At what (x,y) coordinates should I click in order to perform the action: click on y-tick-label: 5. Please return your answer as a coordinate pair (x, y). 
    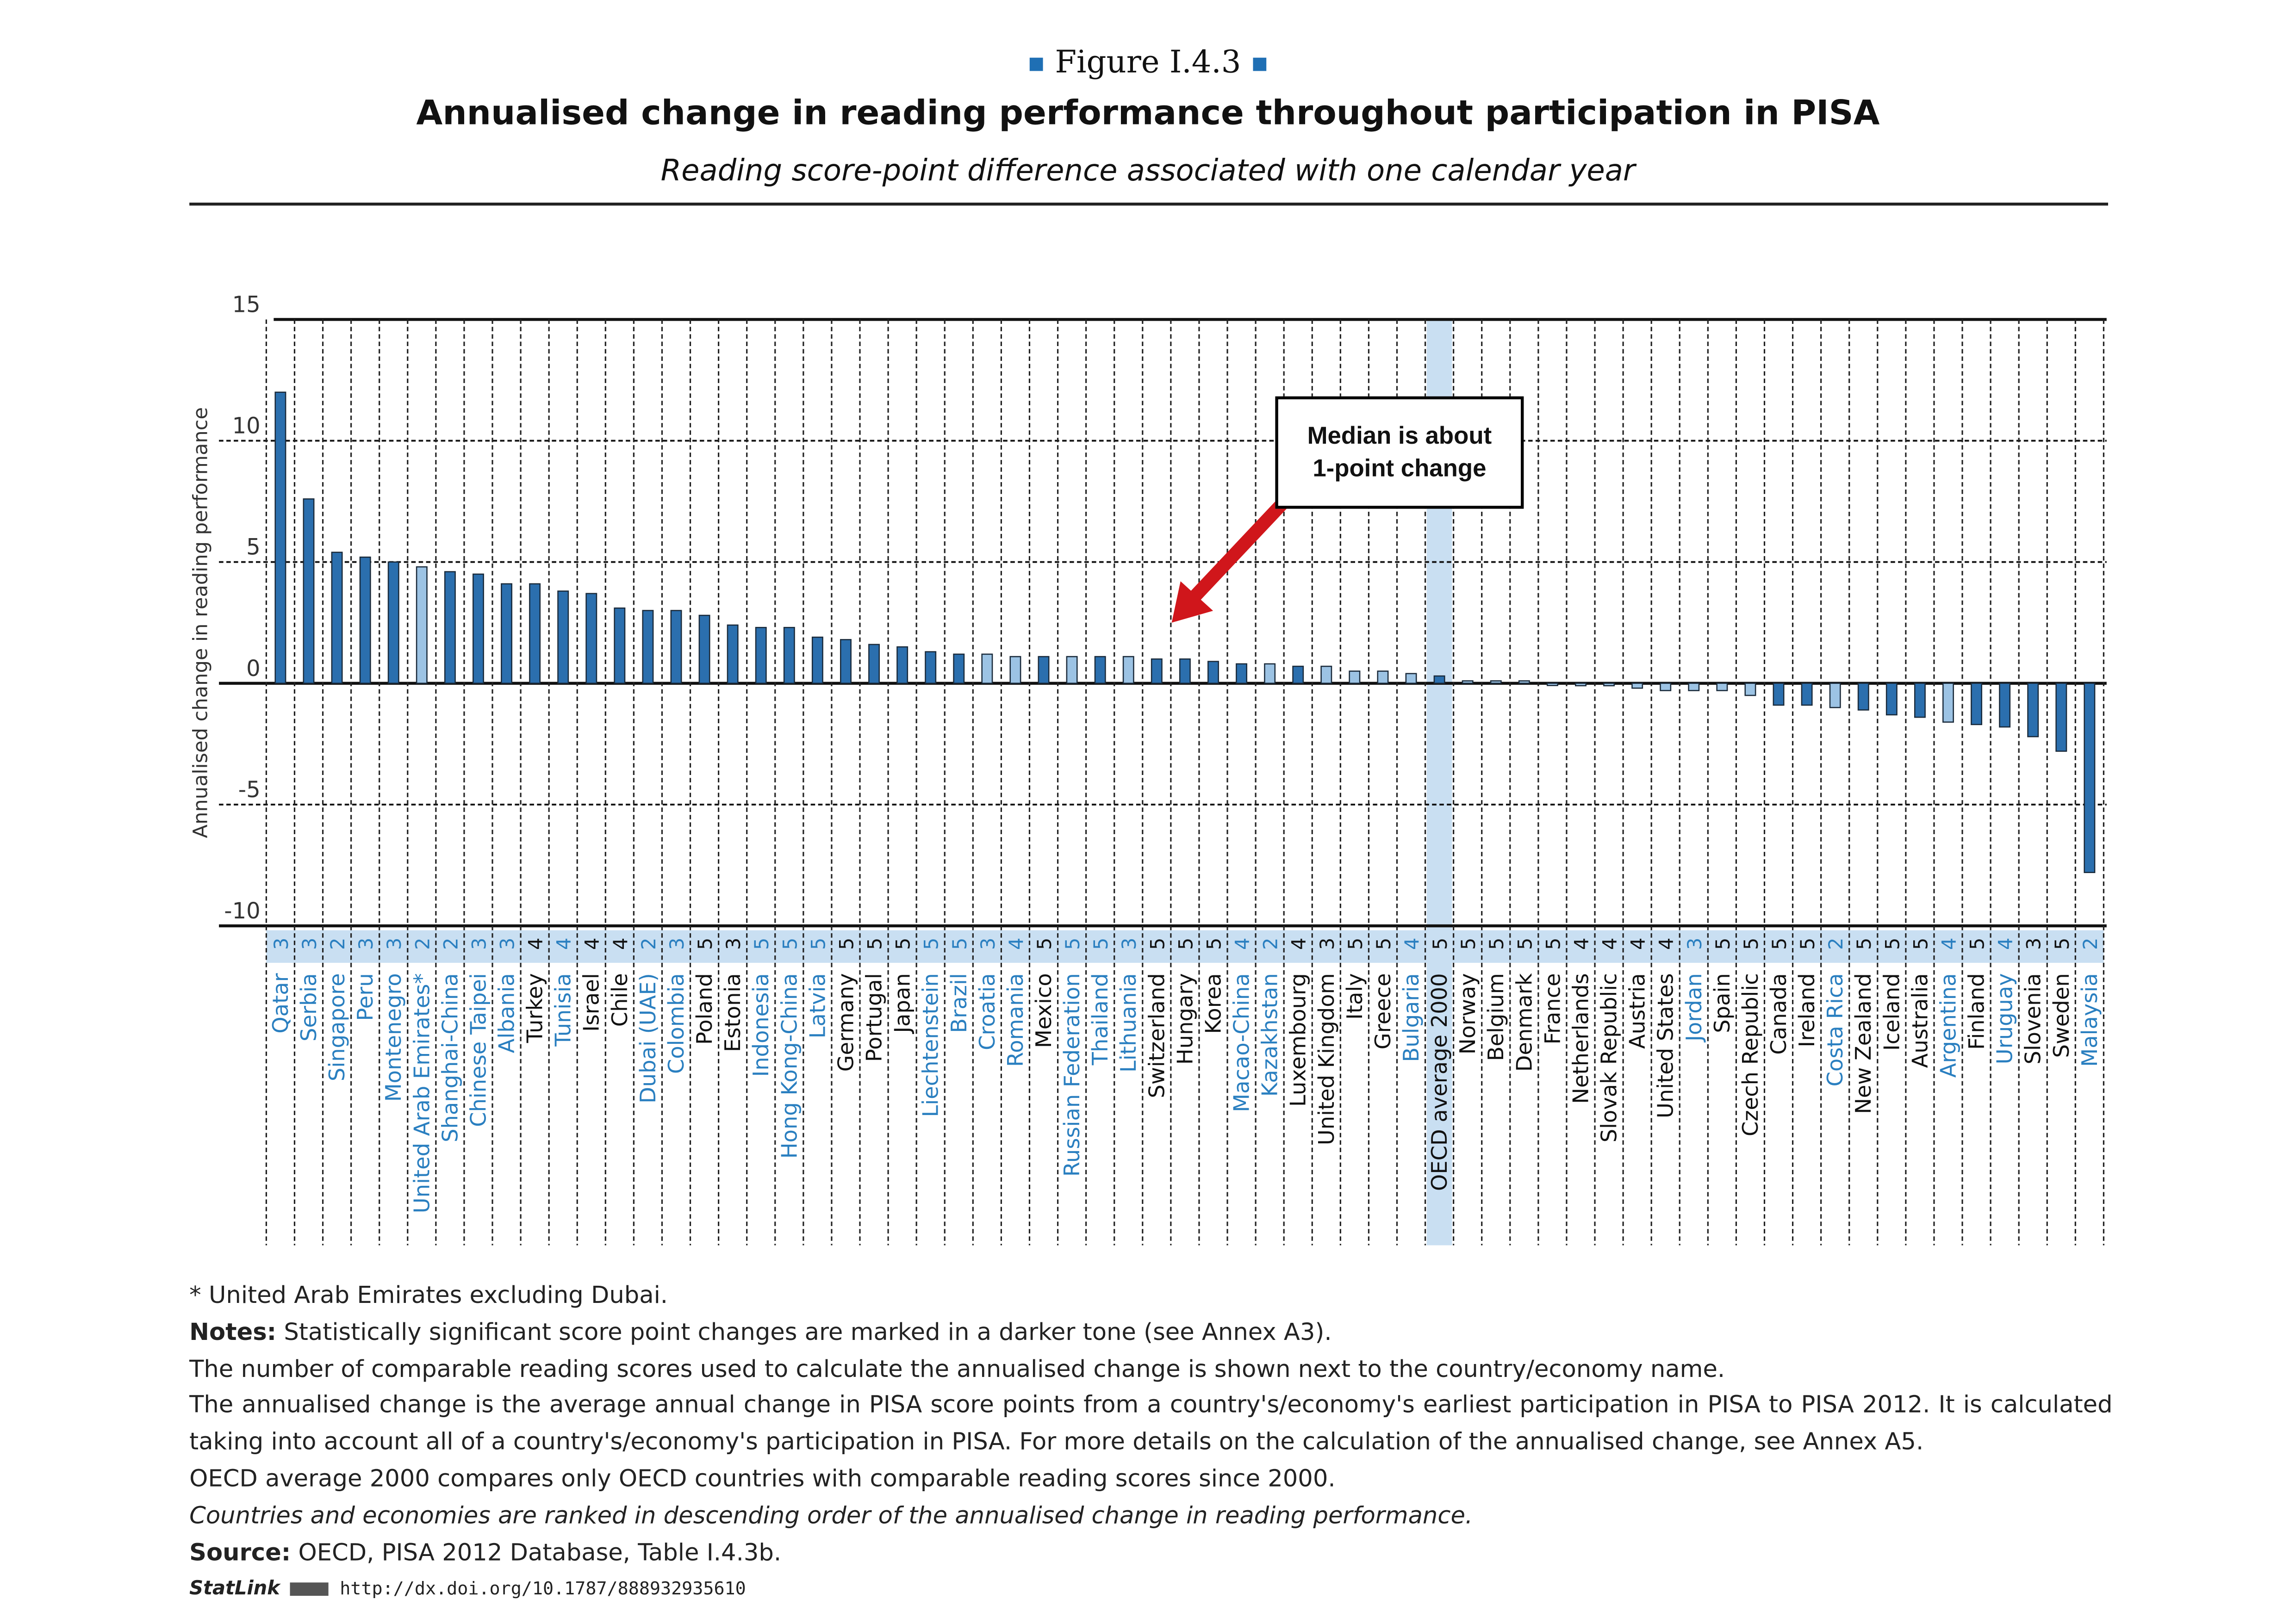
    Looking at the image, I should click on (254, 548).